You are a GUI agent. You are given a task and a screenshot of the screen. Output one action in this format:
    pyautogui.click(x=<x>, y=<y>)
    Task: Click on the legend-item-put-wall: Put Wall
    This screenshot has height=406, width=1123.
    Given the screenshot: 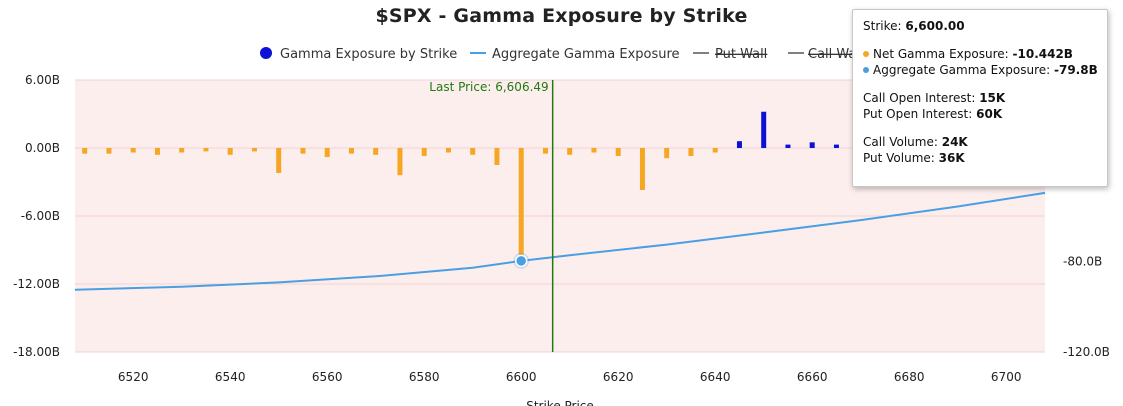 What is the action you would take?
    pyautogui.click(x=741, y=54)
    